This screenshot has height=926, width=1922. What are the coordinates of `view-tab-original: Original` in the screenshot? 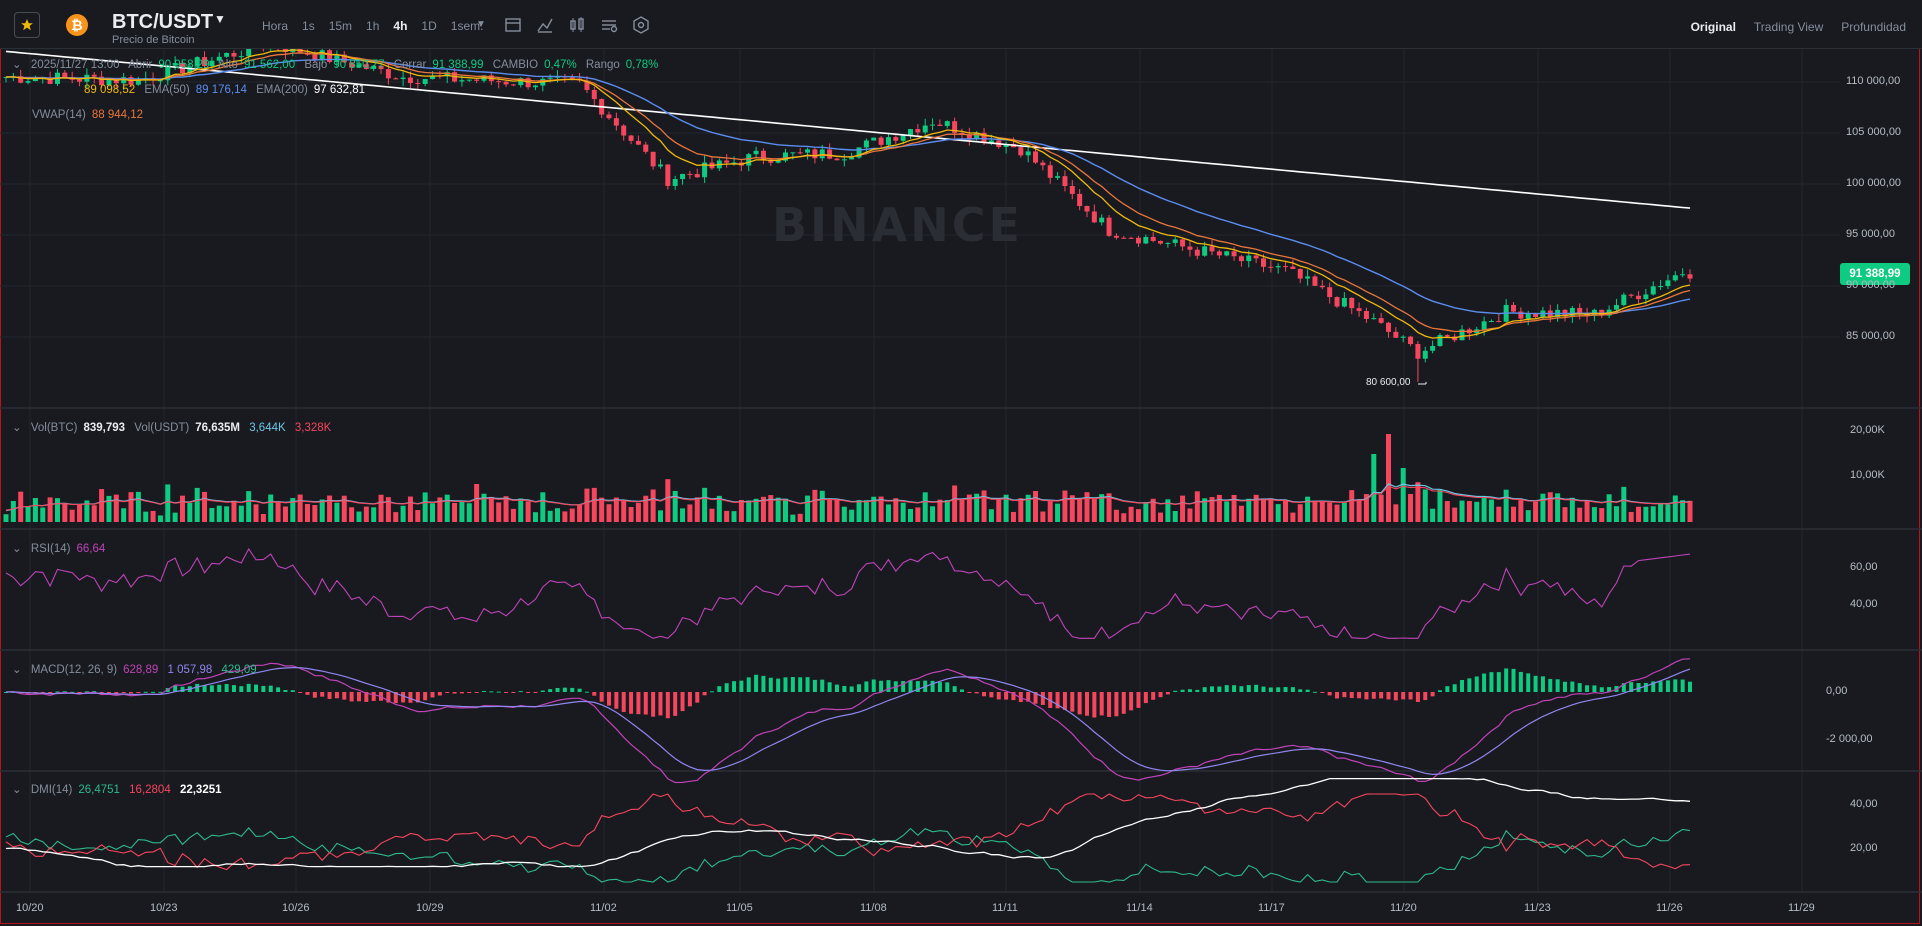 It's located at (1713, 27).